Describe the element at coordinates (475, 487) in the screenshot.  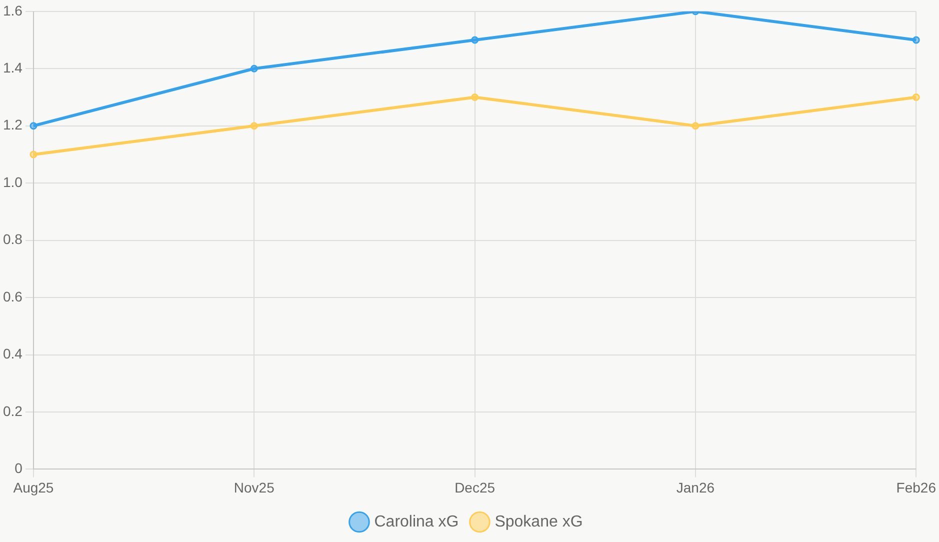
I see `x-tick-label: Dec25` at that location.